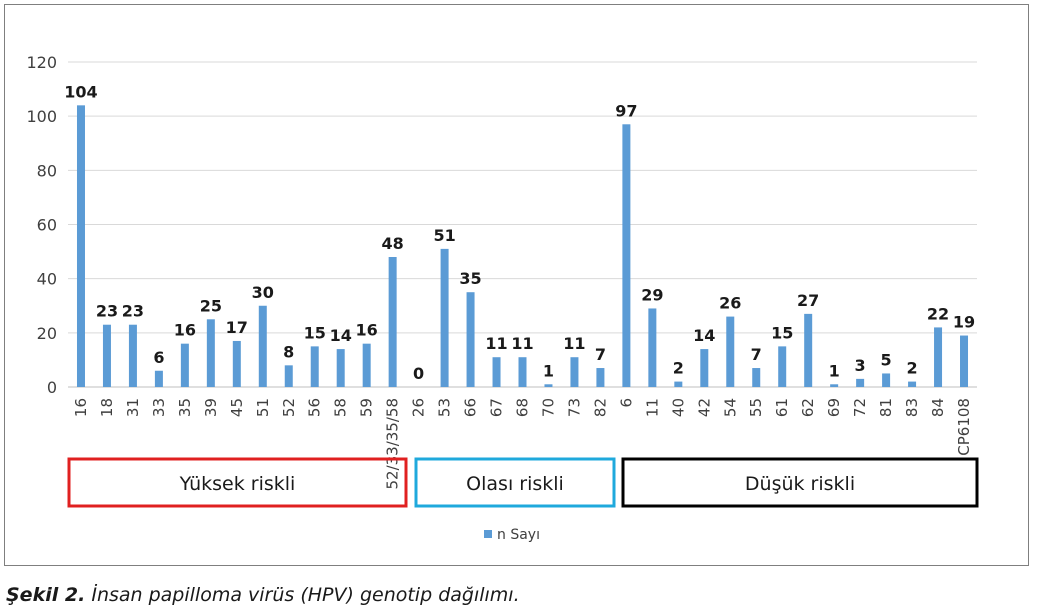 The width and height of the screenshot is (1037, 616). Describe the element at coordinates (47, 225) in the screenshot. I see `y-tick-label: 60` at that location.